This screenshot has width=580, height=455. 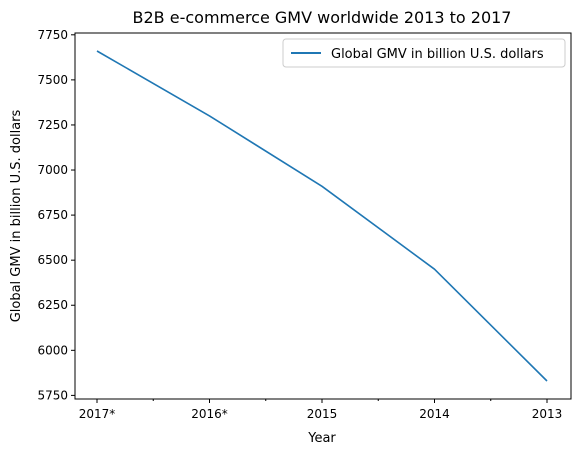 What do you see at coordinates (209, 414) in the screenshot?
I see `x-tick-label: 2016*` at bounding box center [209, 414].